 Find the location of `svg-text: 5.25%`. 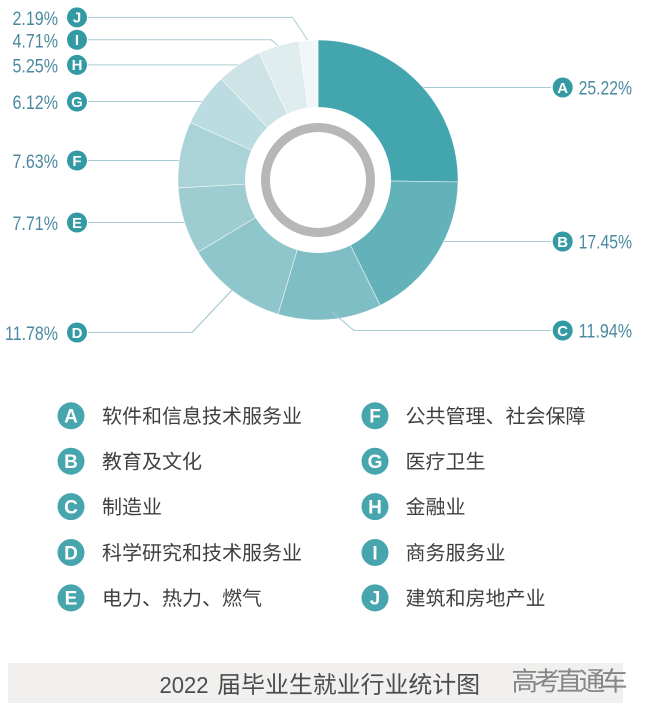

svg-text: 5.25% is located at coordinates (36, 67).